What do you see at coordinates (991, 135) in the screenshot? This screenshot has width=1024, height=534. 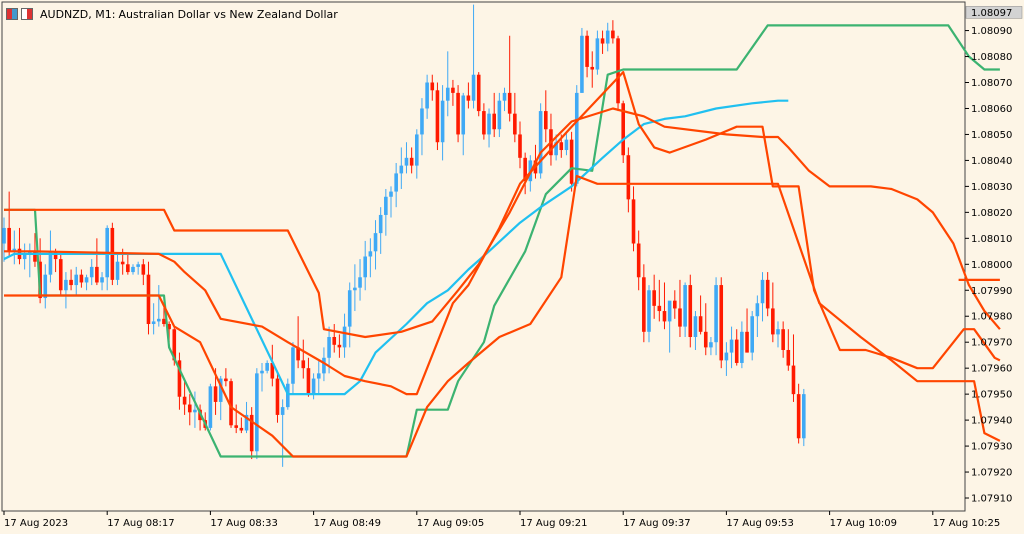 I see `price-tick-label: 1.08050` at bounding box center [991, 135].